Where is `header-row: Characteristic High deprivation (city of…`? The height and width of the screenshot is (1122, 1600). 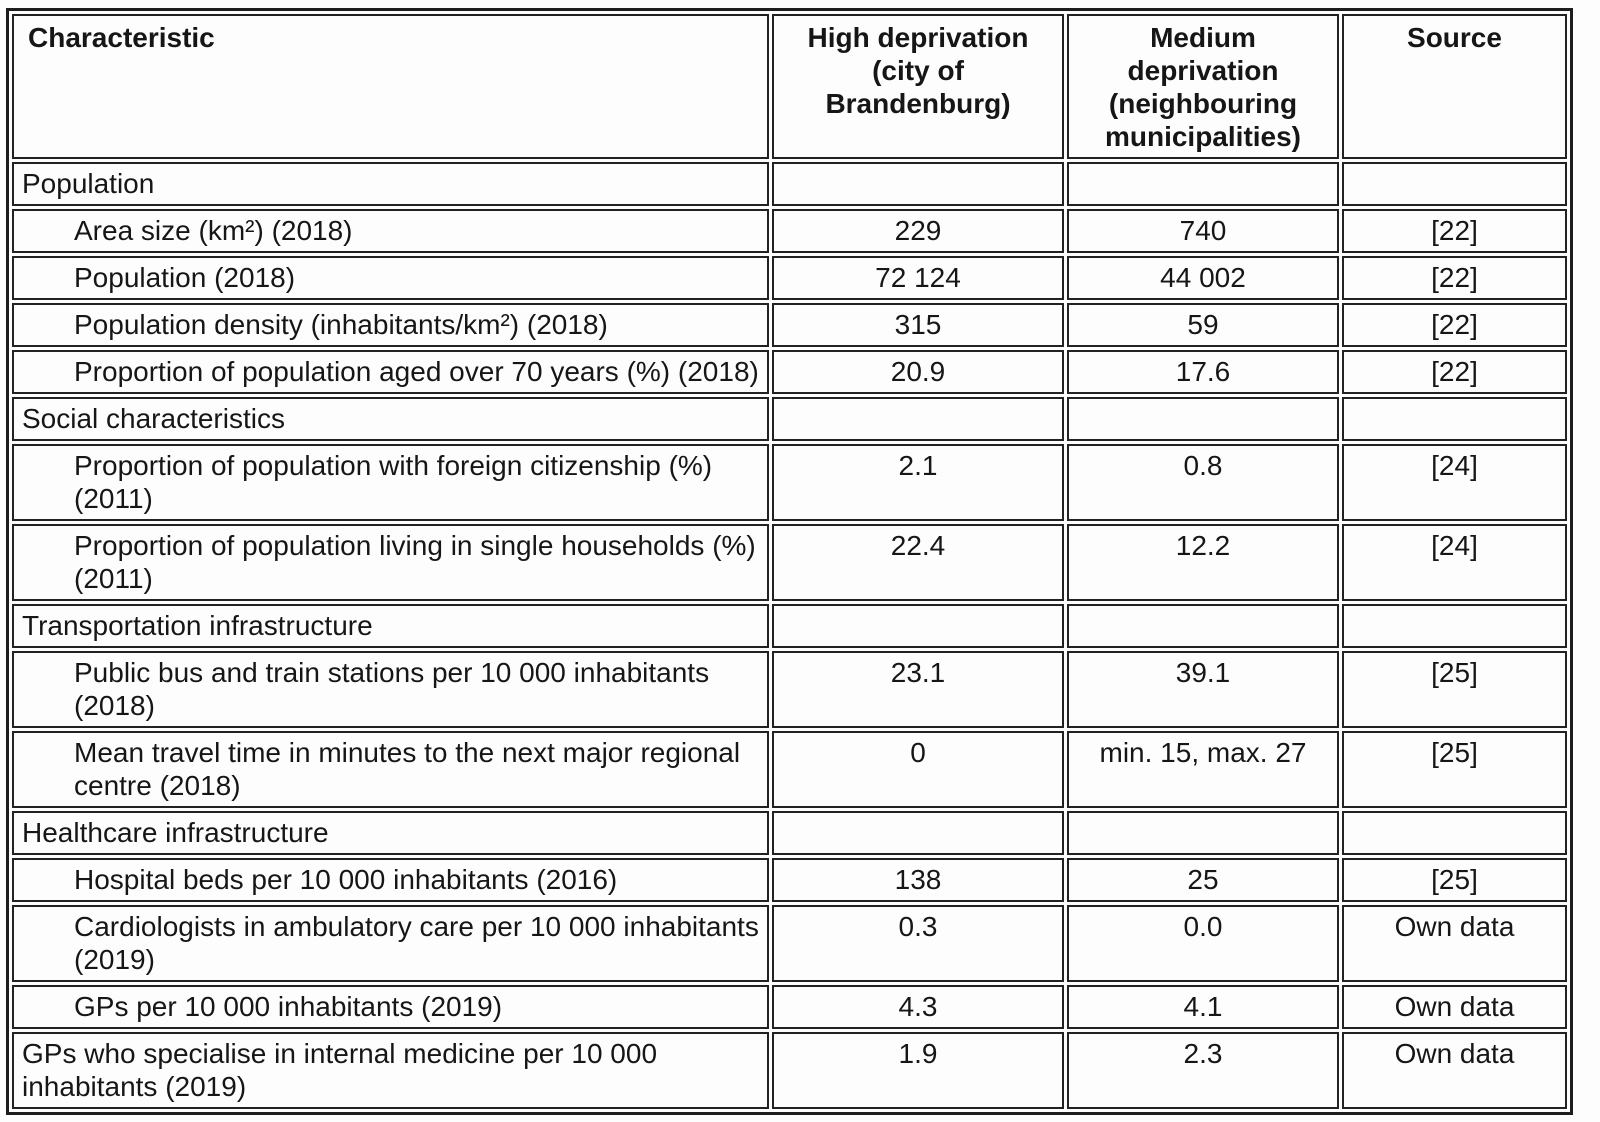
header-row: Characteristic High deprivation (city of… is located at coordinates (789, 86).